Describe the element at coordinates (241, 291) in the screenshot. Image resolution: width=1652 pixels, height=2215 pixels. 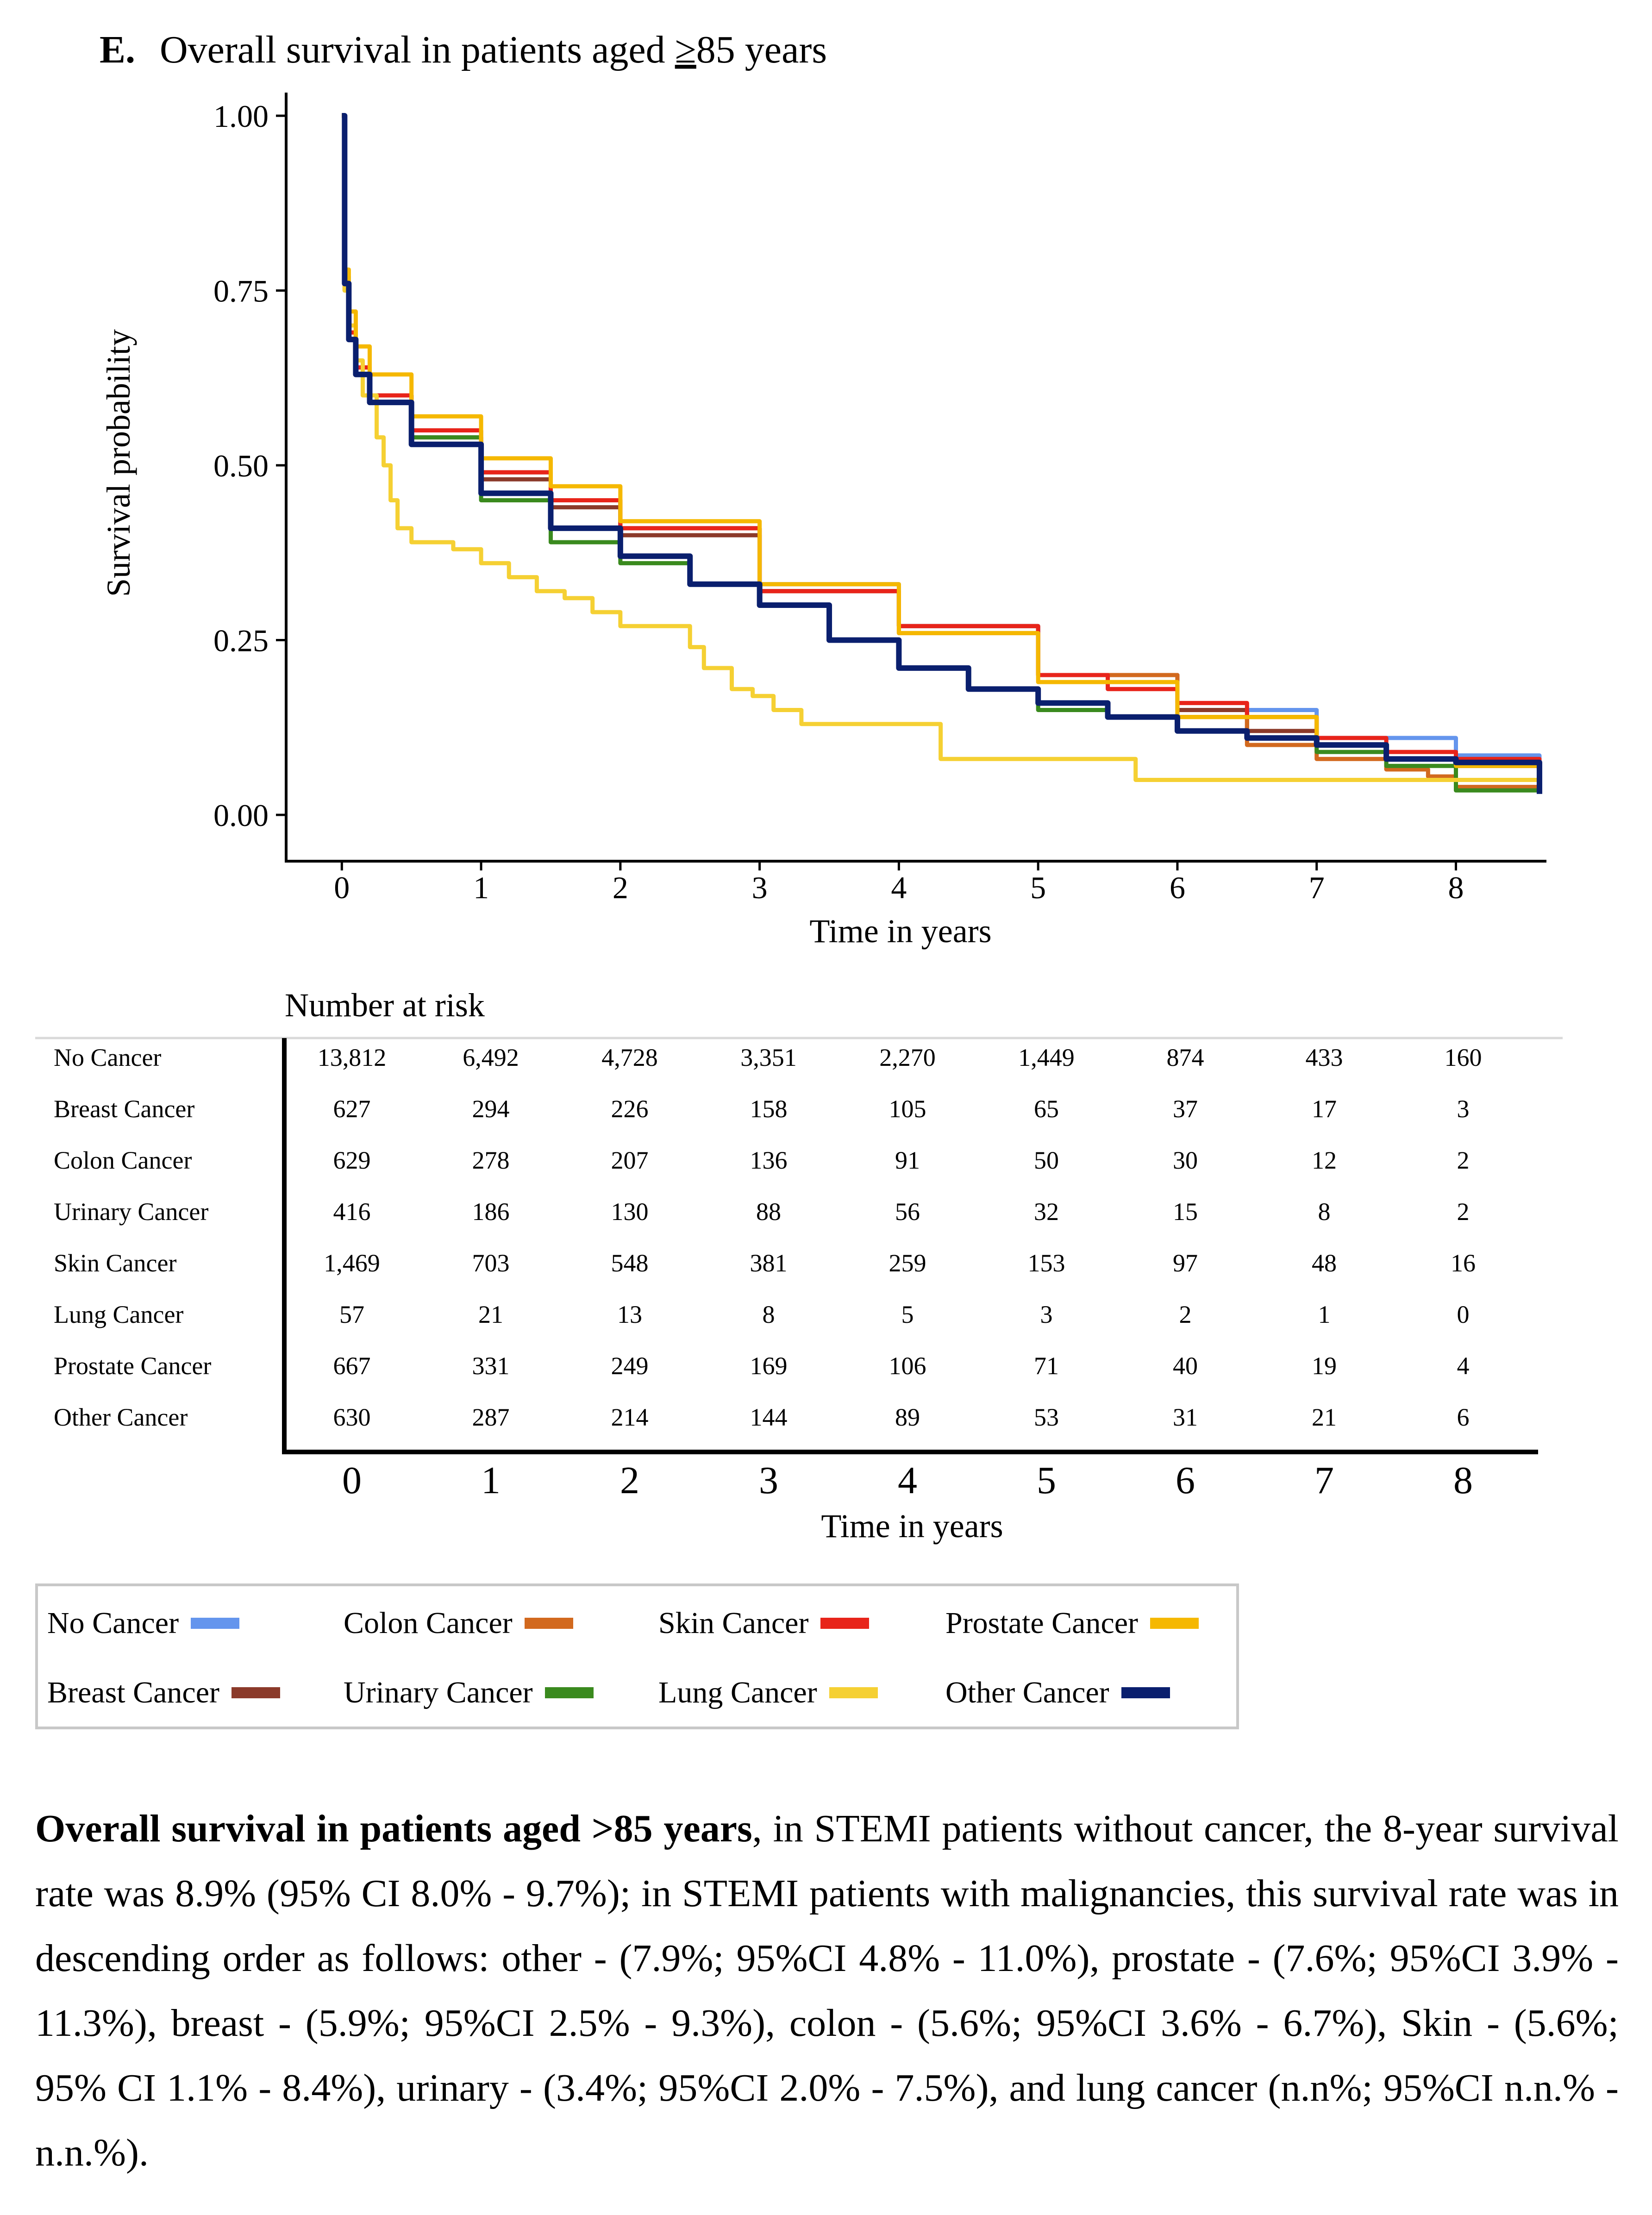
I see `y-tick-label: 0.75` at that location.